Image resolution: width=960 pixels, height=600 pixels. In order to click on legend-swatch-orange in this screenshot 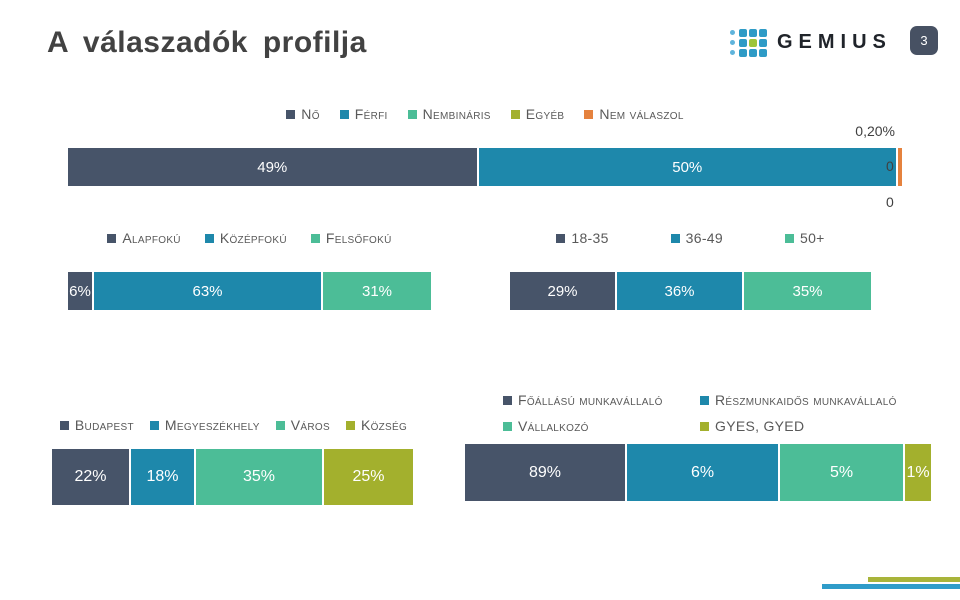, I will do `click(589, 114)`.